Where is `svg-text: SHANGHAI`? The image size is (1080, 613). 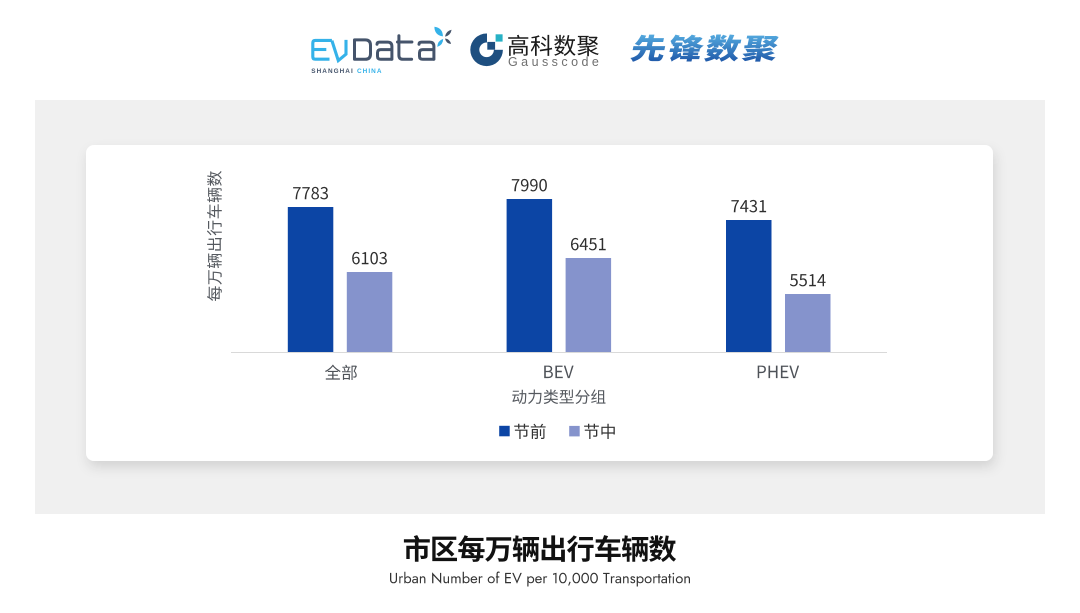
svg-text: SHANGHAI is located at coordinates (332, 71).